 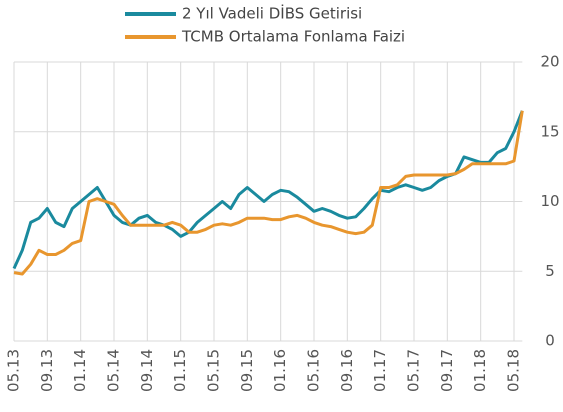 What do you see at coordinates (414, 370) in the screenshot?
I see `x-tick-label: 05.17` at bounding box center [414, 370].